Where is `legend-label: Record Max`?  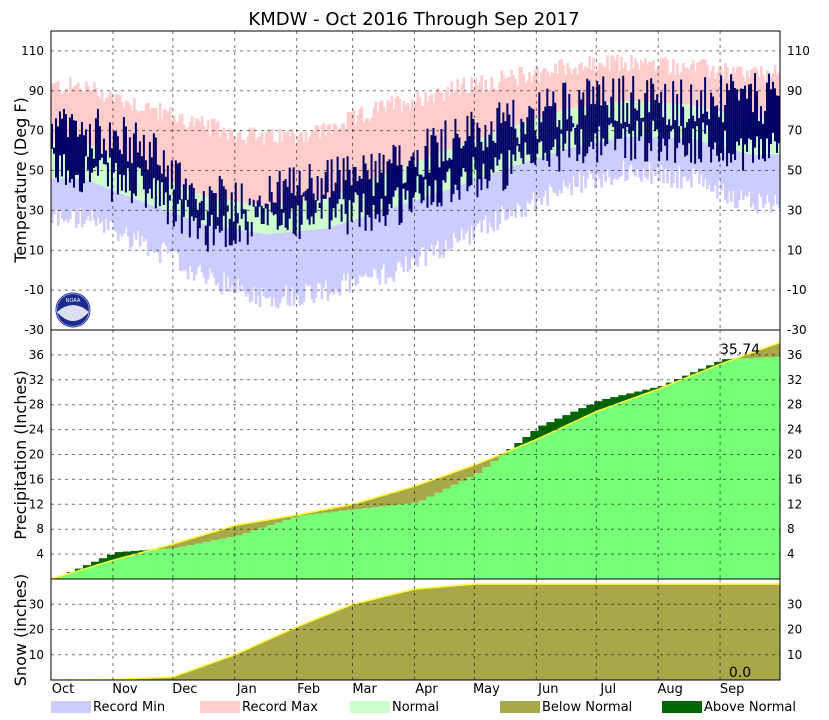
legend-label: Record Max is located at coordinates (280, 707).